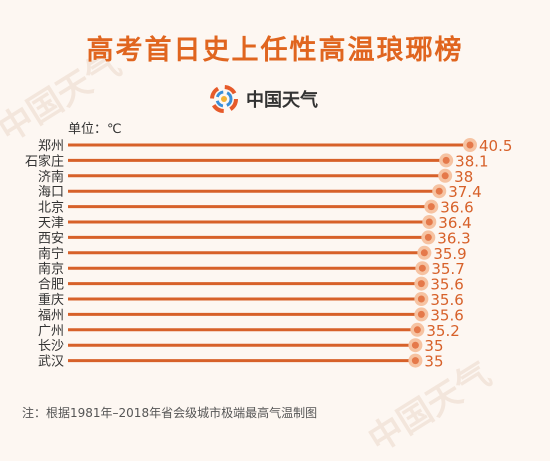 This screenshot has height=461, width=550. Describe the element at coordinates (442, 331) in the screenshot. I see `value-label: 35.2` at that location.